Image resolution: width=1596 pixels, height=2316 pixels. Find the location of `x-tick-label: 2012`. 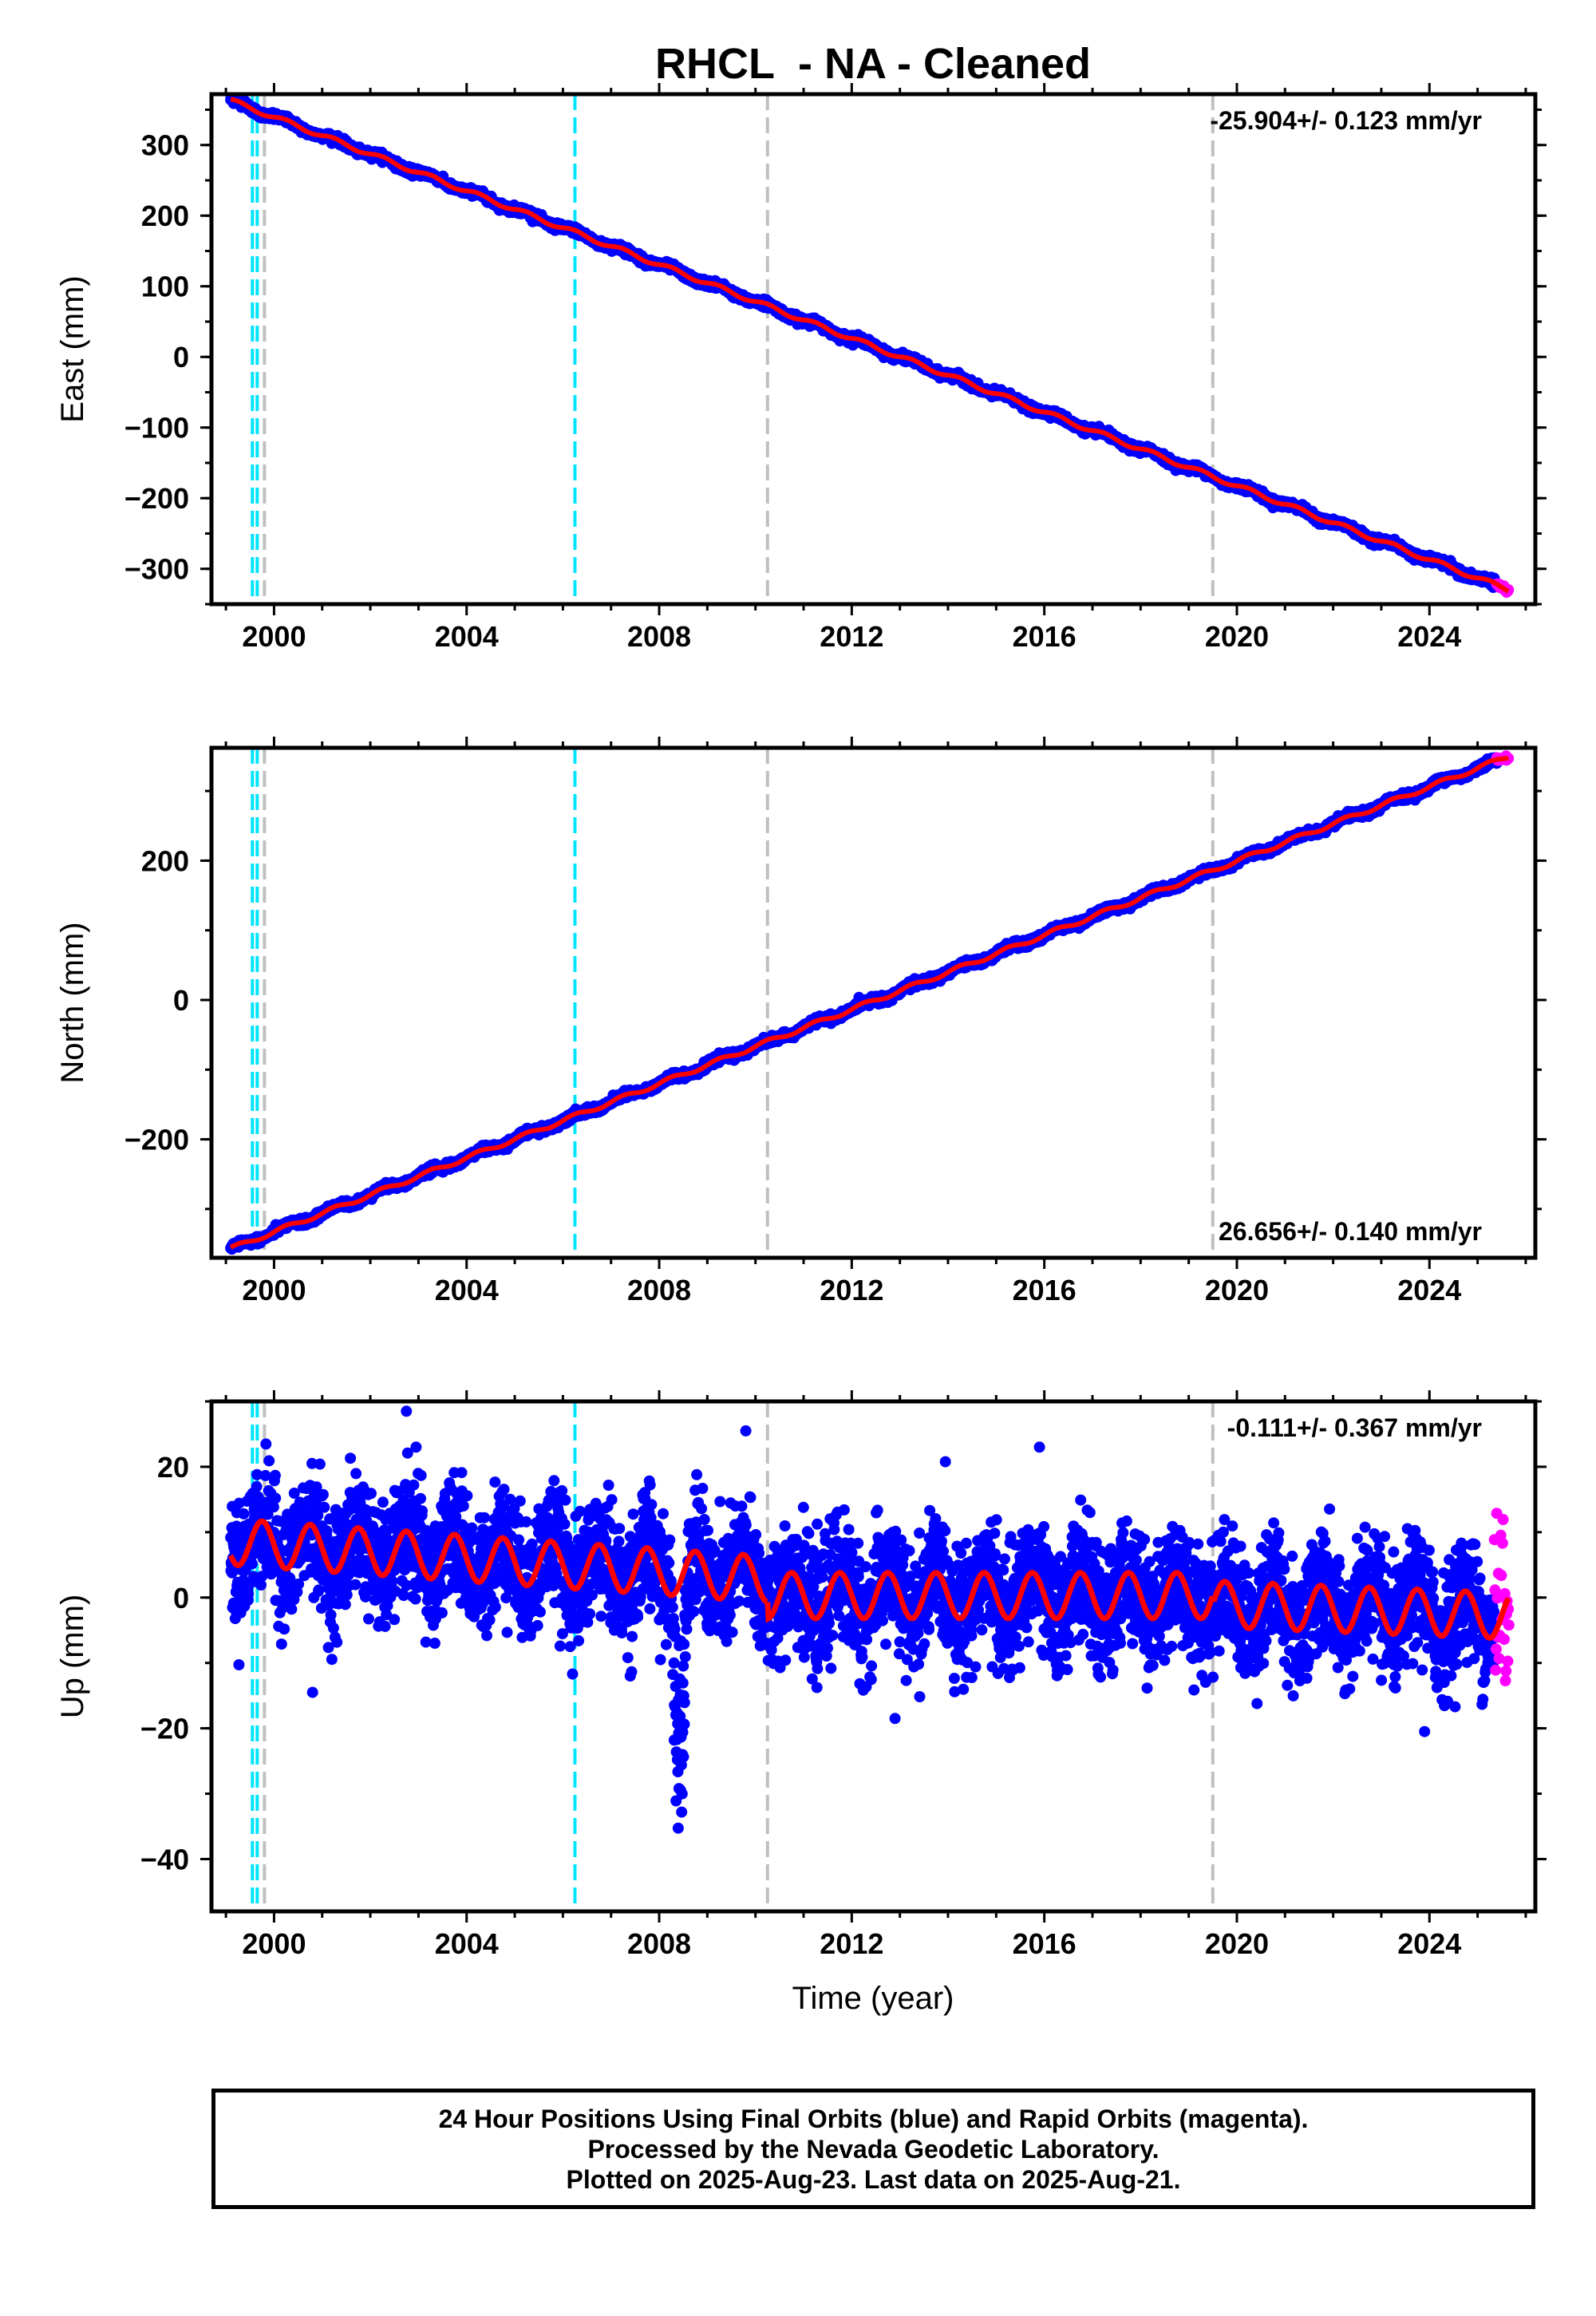

x-tick-label: 2012 is located at coordinates (851, 636).